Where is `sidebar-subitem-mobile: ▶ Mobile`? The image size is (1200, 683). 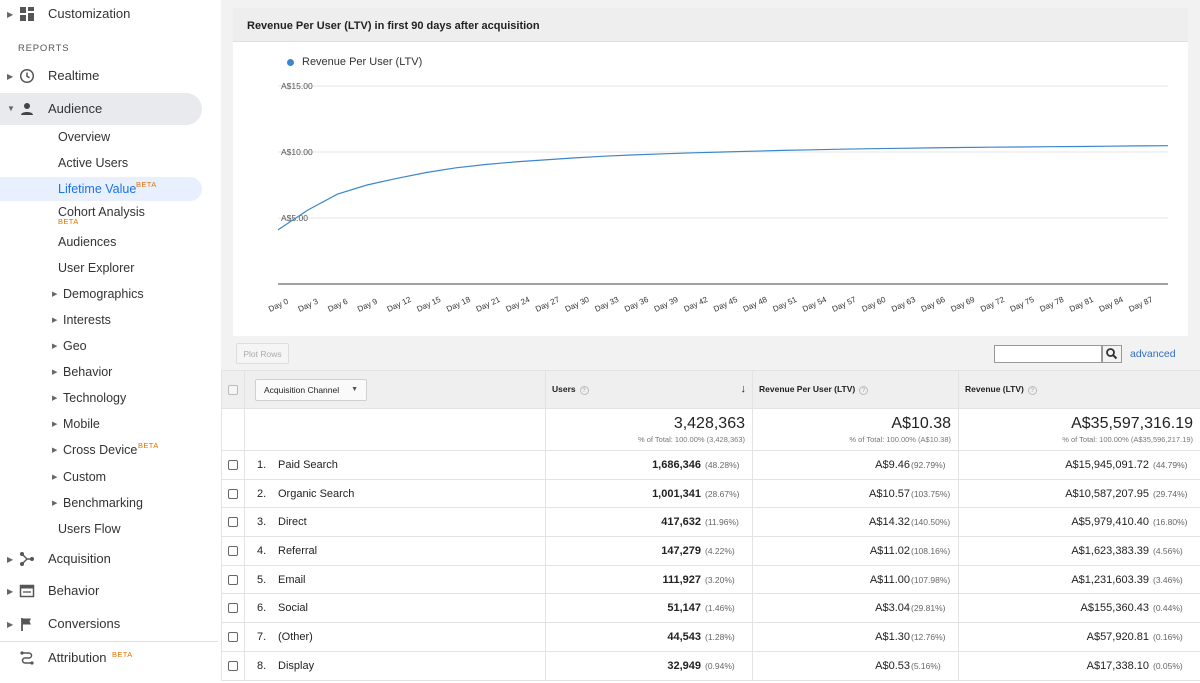
sidebar-subitem-mobile: ▶ Mobile is located at coordinates (101, 424).